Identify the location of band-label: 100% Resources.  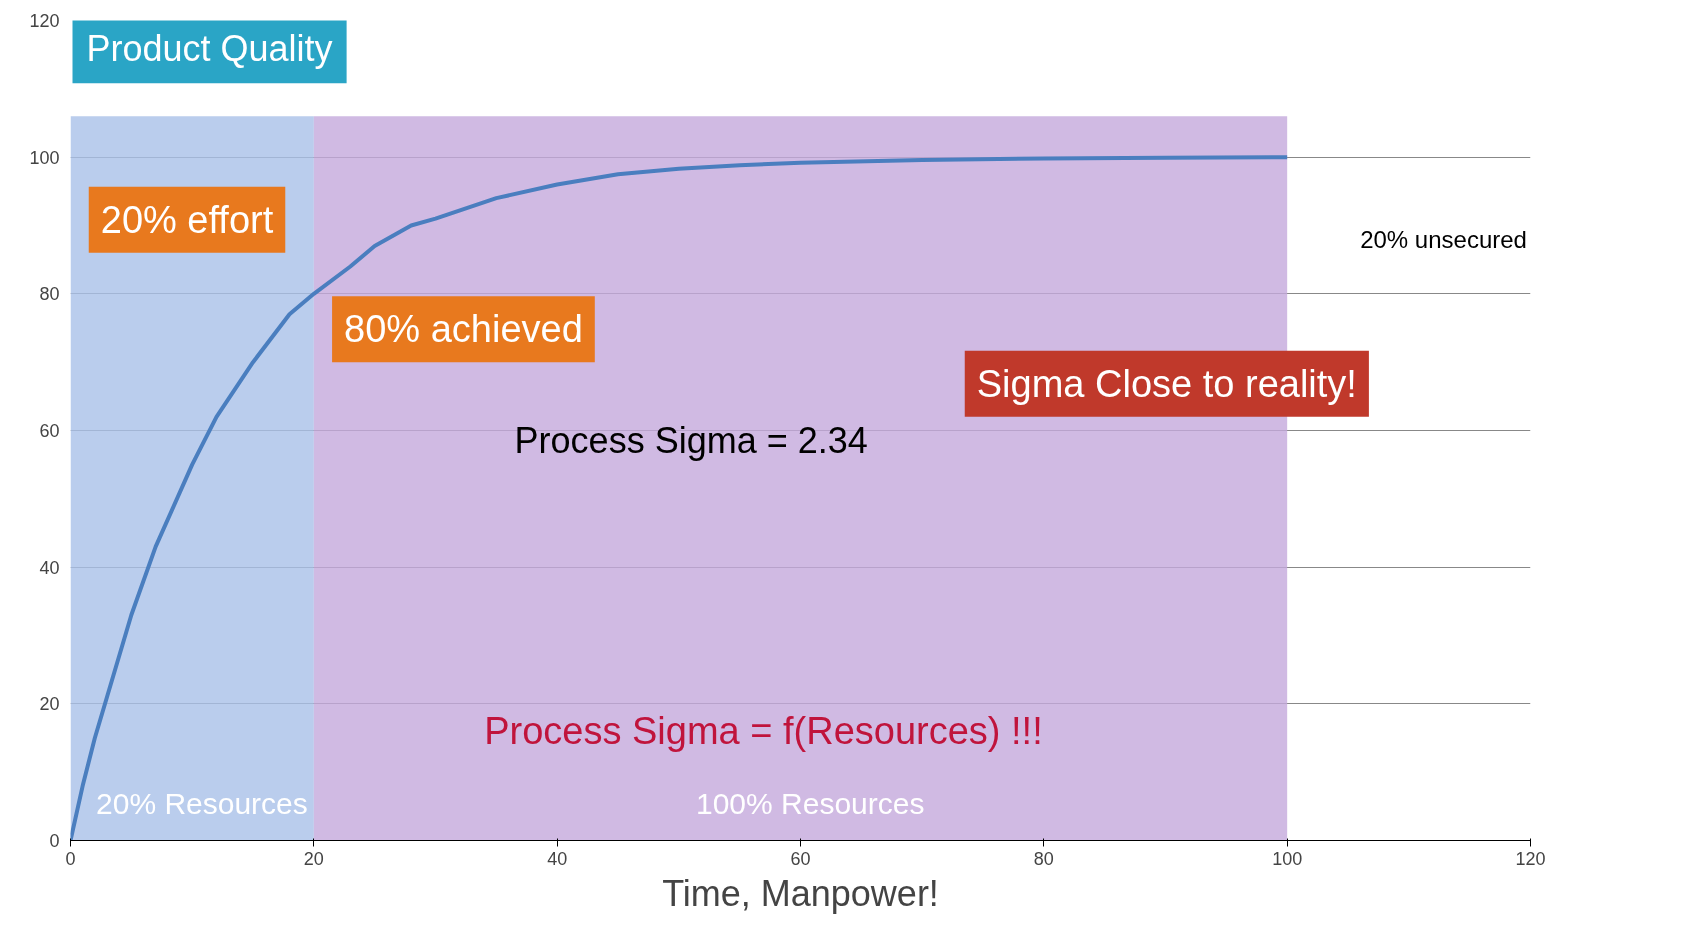
(810, 803).